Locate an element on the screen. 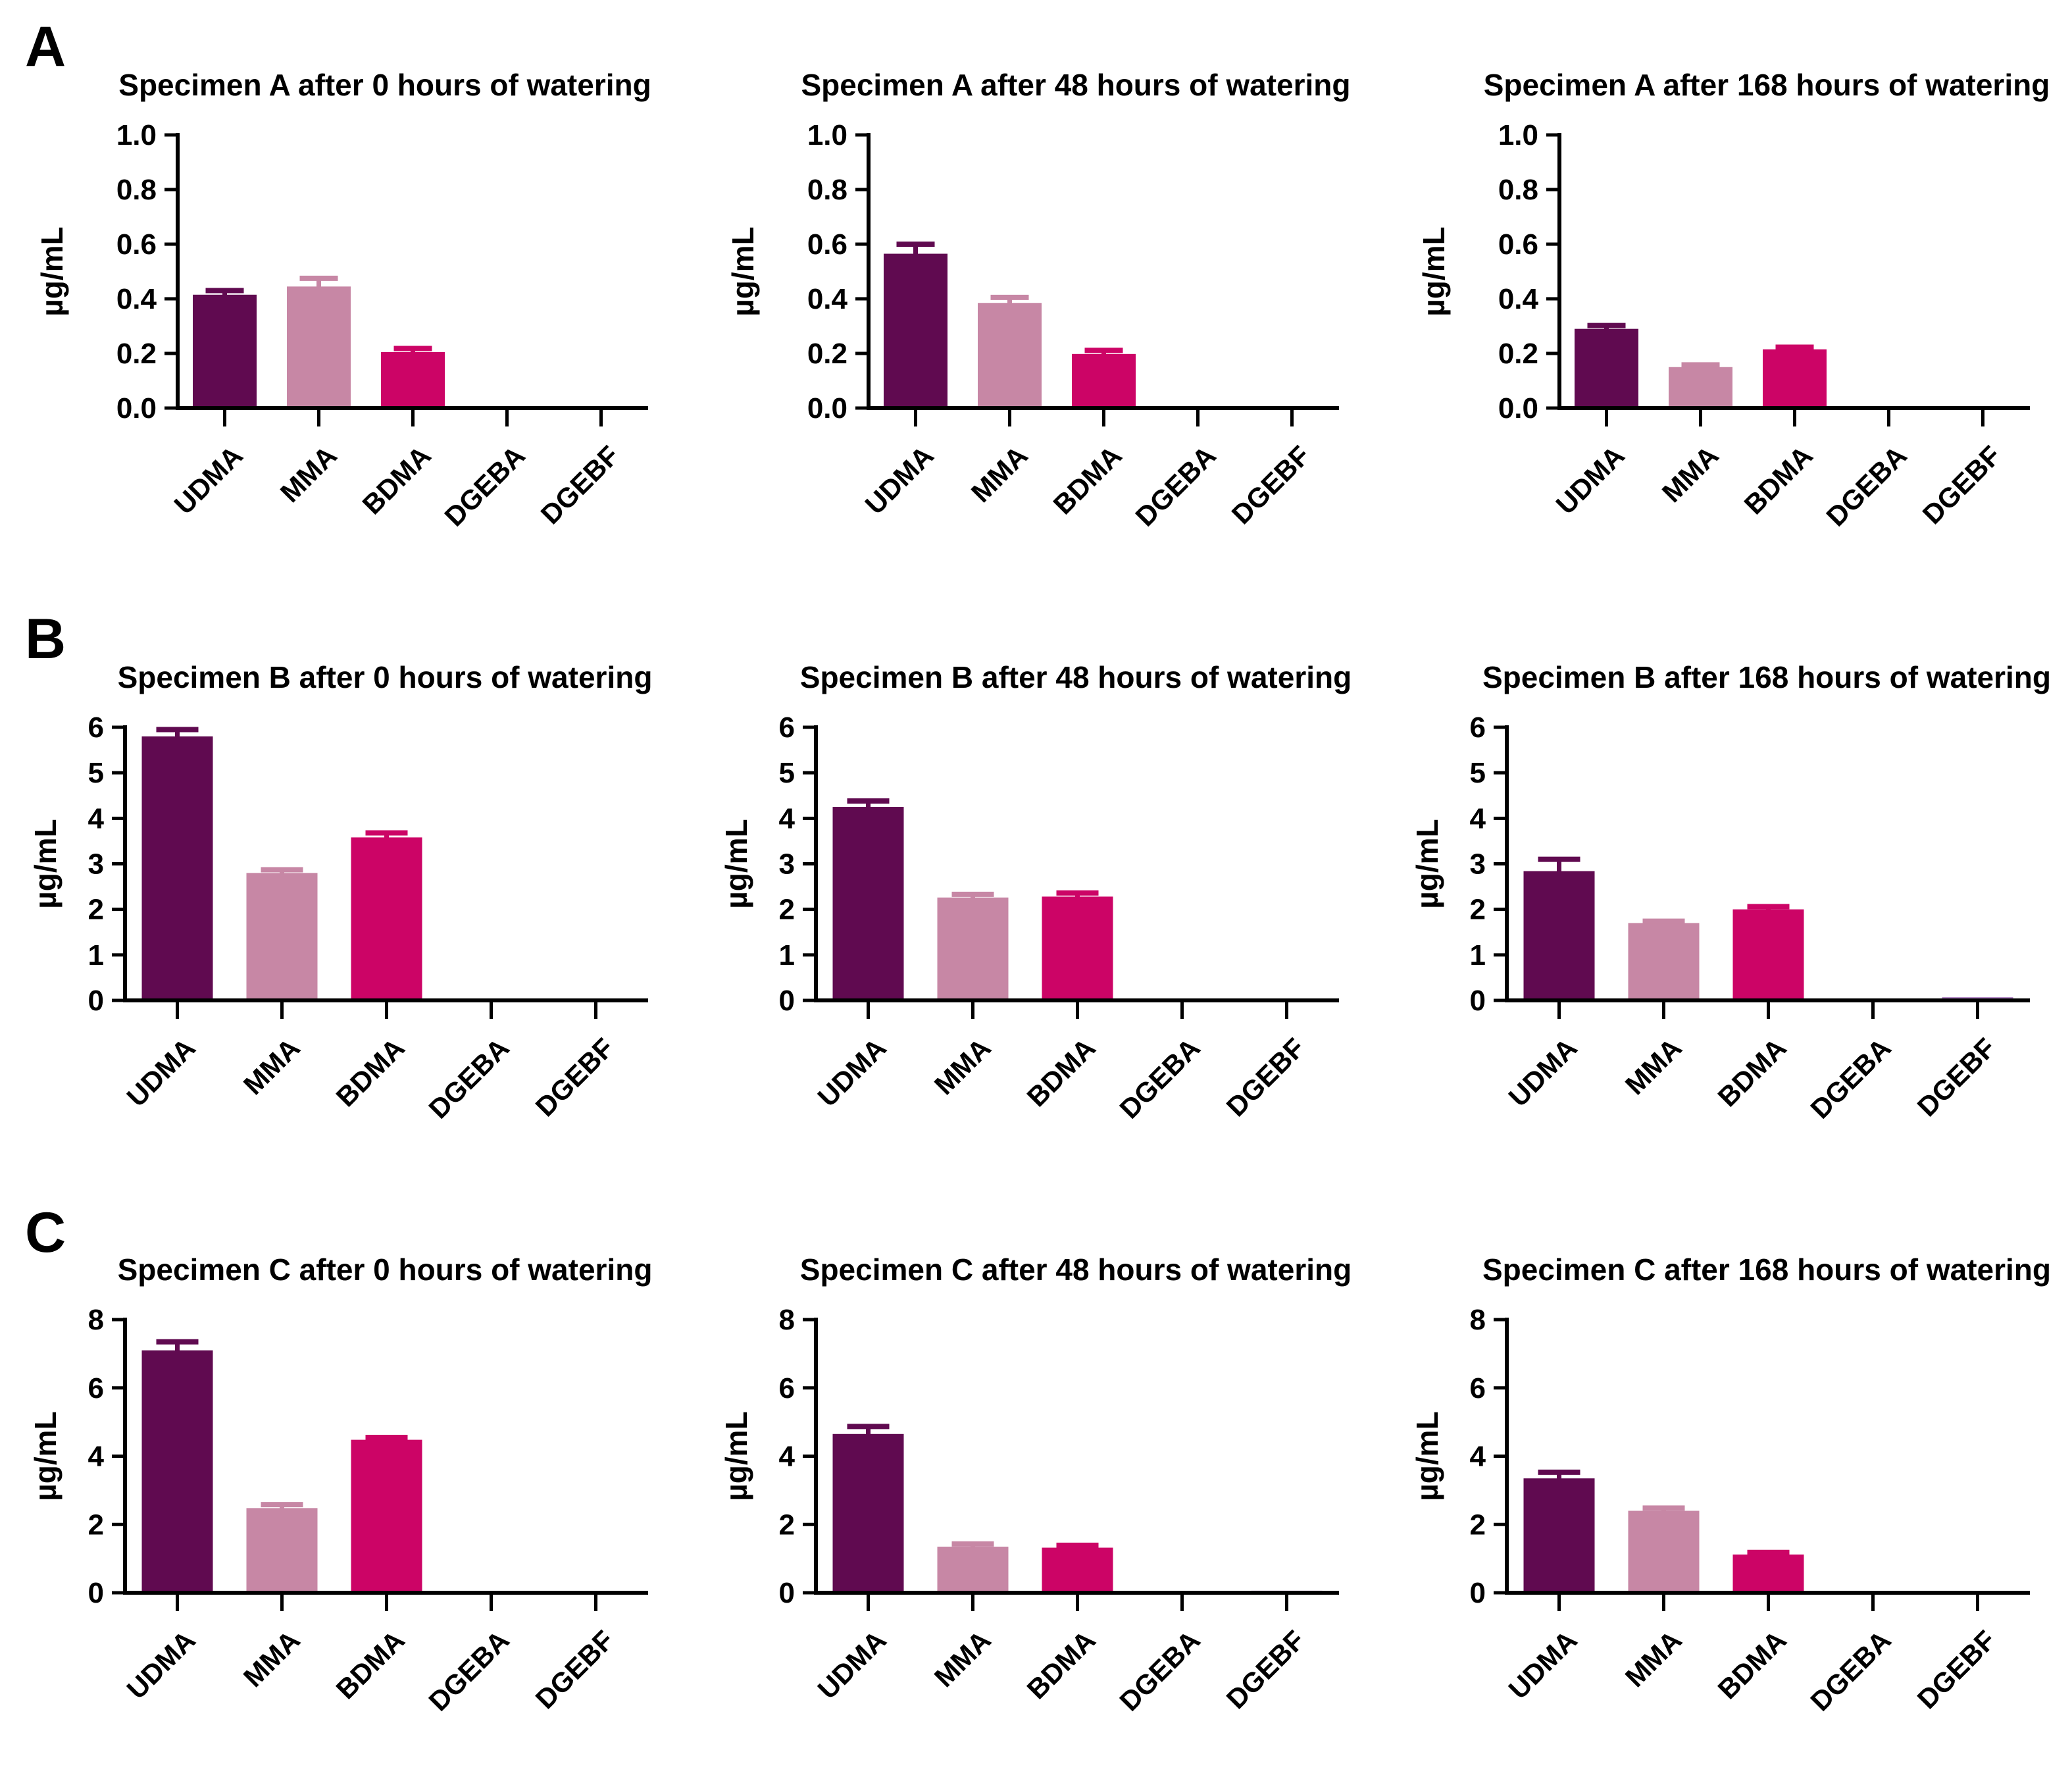 Image resolution: width=2072 pixels, height=1779 pixels. y-tick-label: 0.8 is located at coordinates (1518, 190).